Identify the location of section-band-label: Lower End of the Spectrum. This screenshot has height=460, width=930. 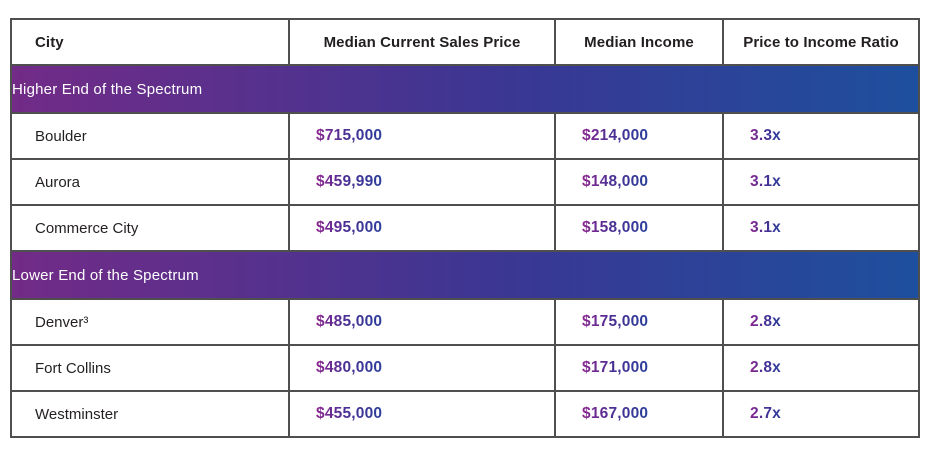
(105, 275).